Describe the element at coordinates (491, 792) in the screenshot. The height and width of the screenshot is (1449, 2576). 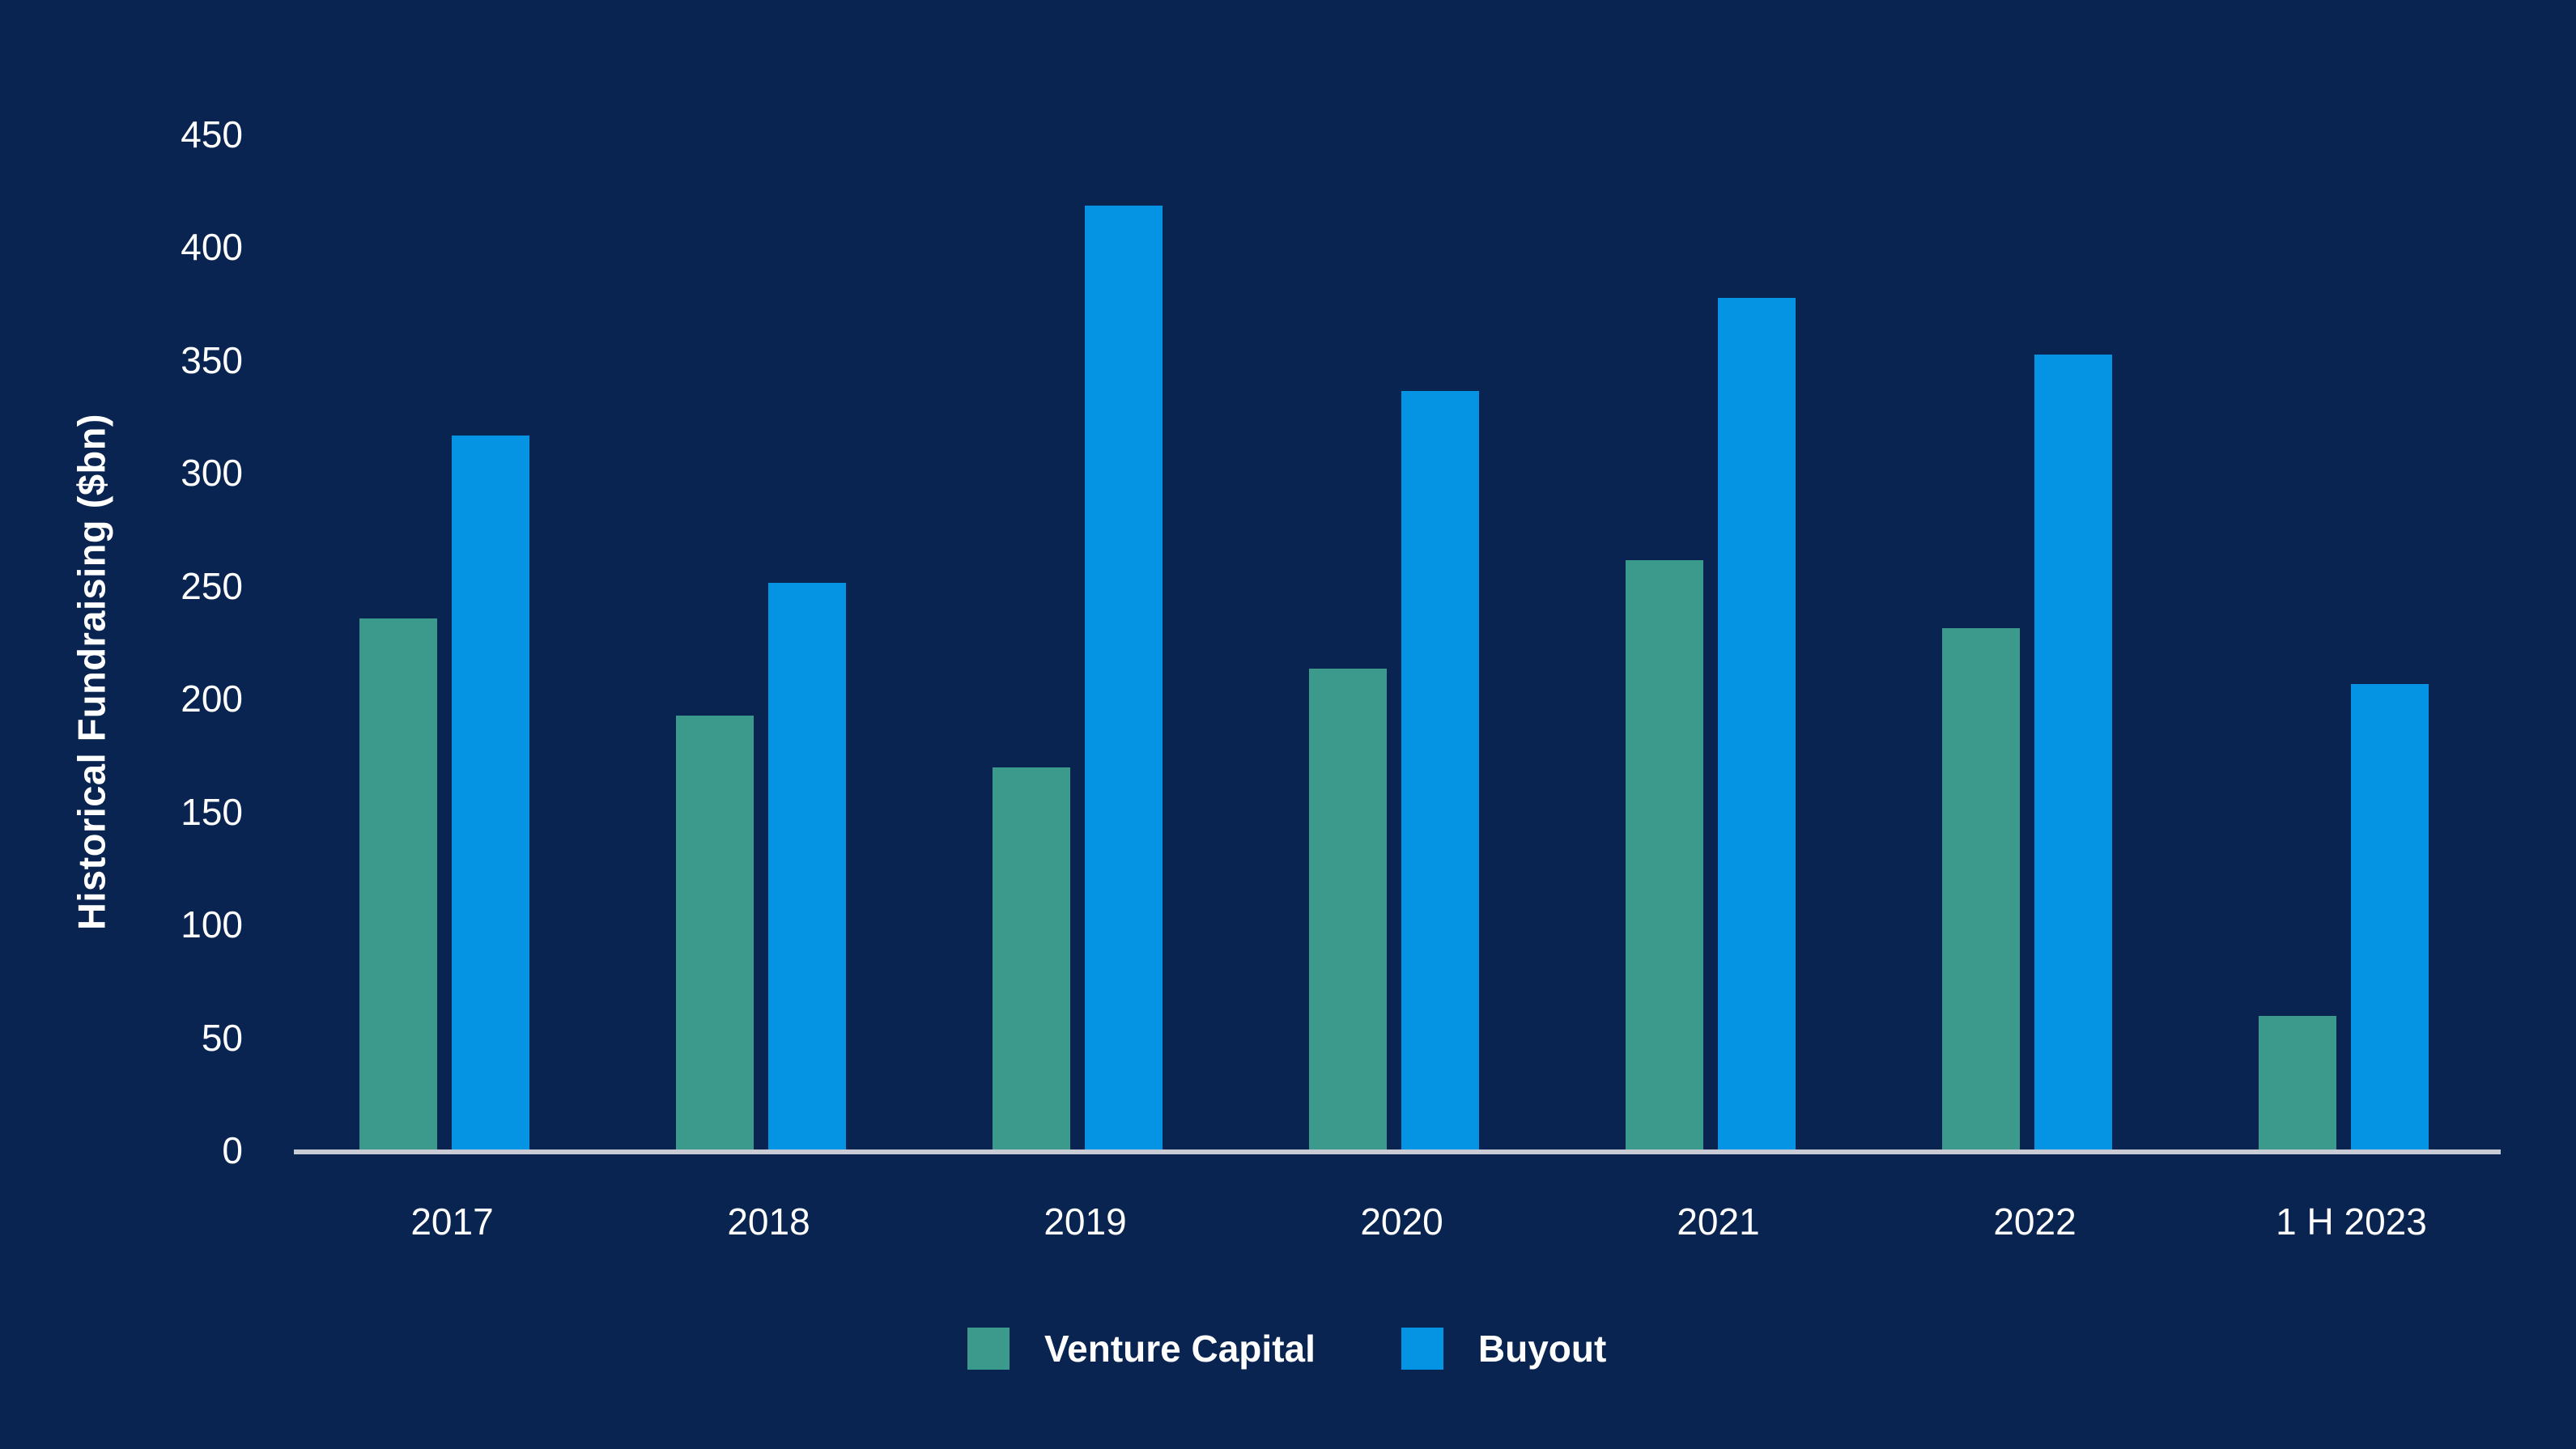
I see `bar-buyout-2017` at that location.